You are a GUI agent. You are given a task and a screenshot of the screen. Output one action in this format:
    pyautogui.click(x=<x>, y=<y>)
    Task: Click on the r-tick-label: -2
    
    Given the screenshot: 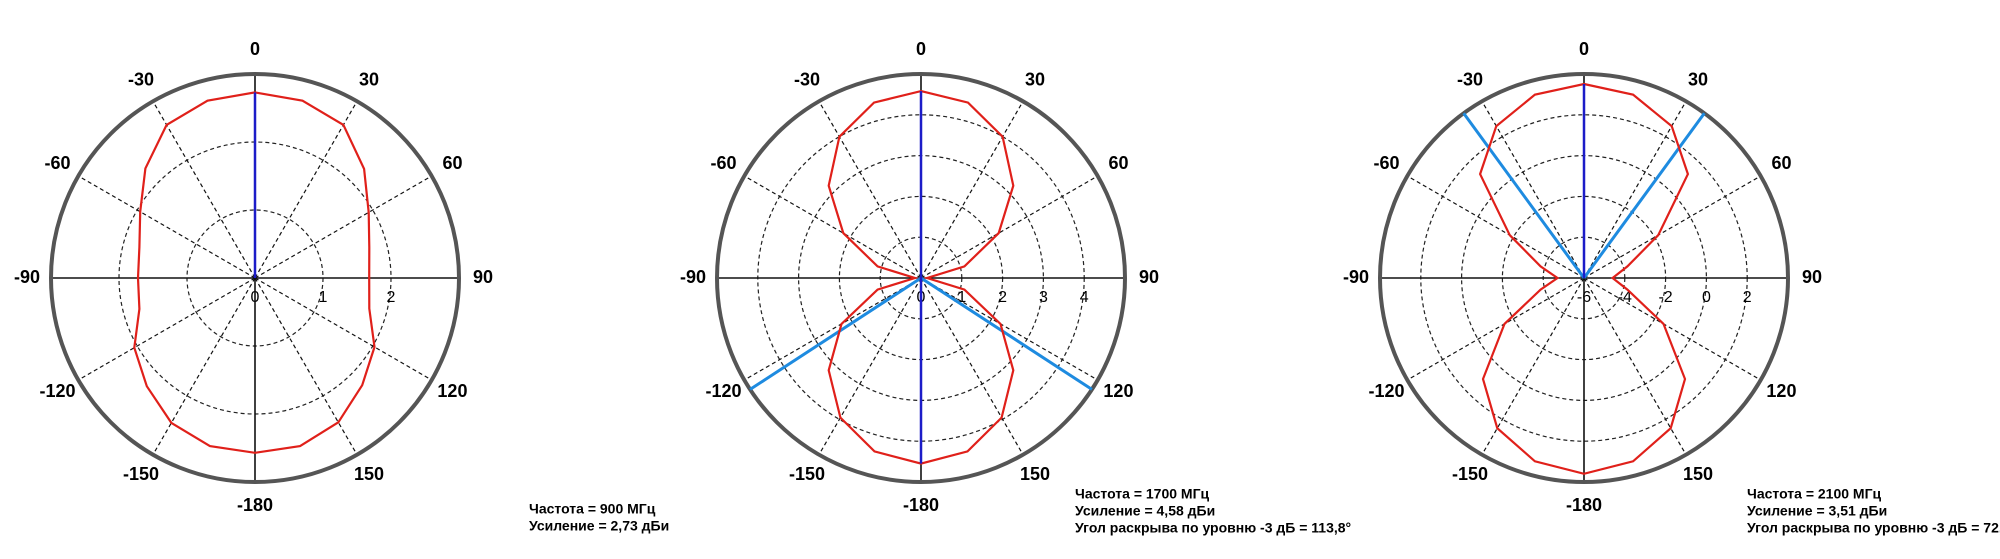 What is the action you would take?
    pyautogui.click(x=1665, y=297)
    